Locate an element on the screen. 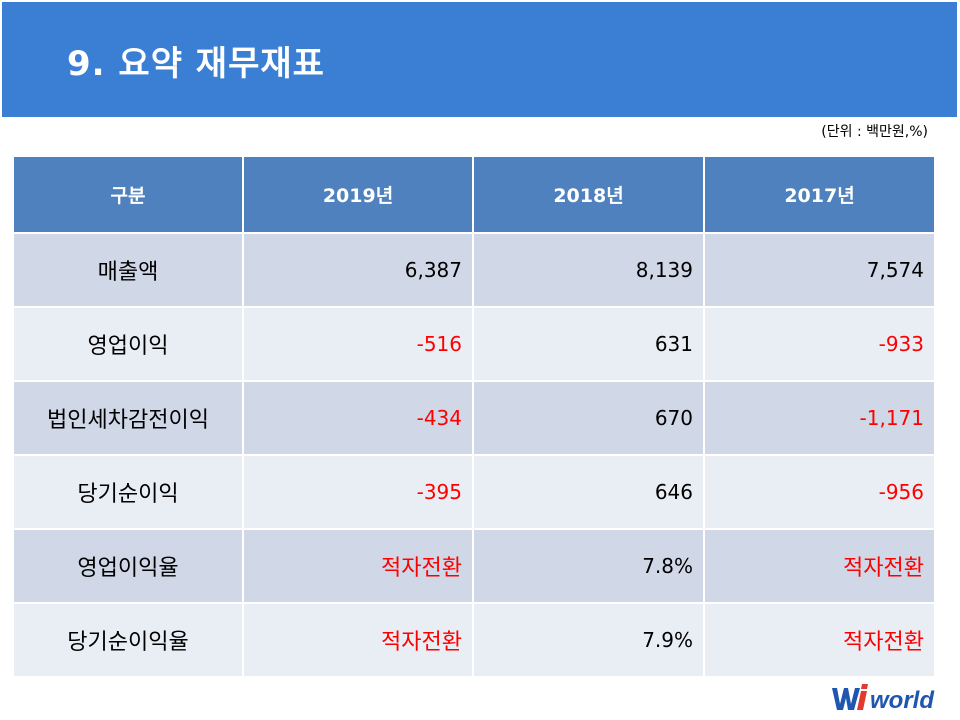 This screenshot has width=960, height=720. unit-note: (단위 : 백만원,%) is located at coordinates (874, 132).